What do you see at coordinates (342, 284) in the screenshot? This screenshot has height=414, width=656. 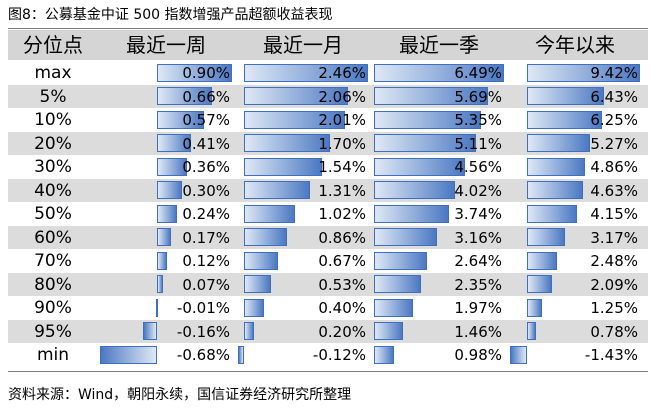 I see `data-label: 0.53%` at bounding box center [342, 284].